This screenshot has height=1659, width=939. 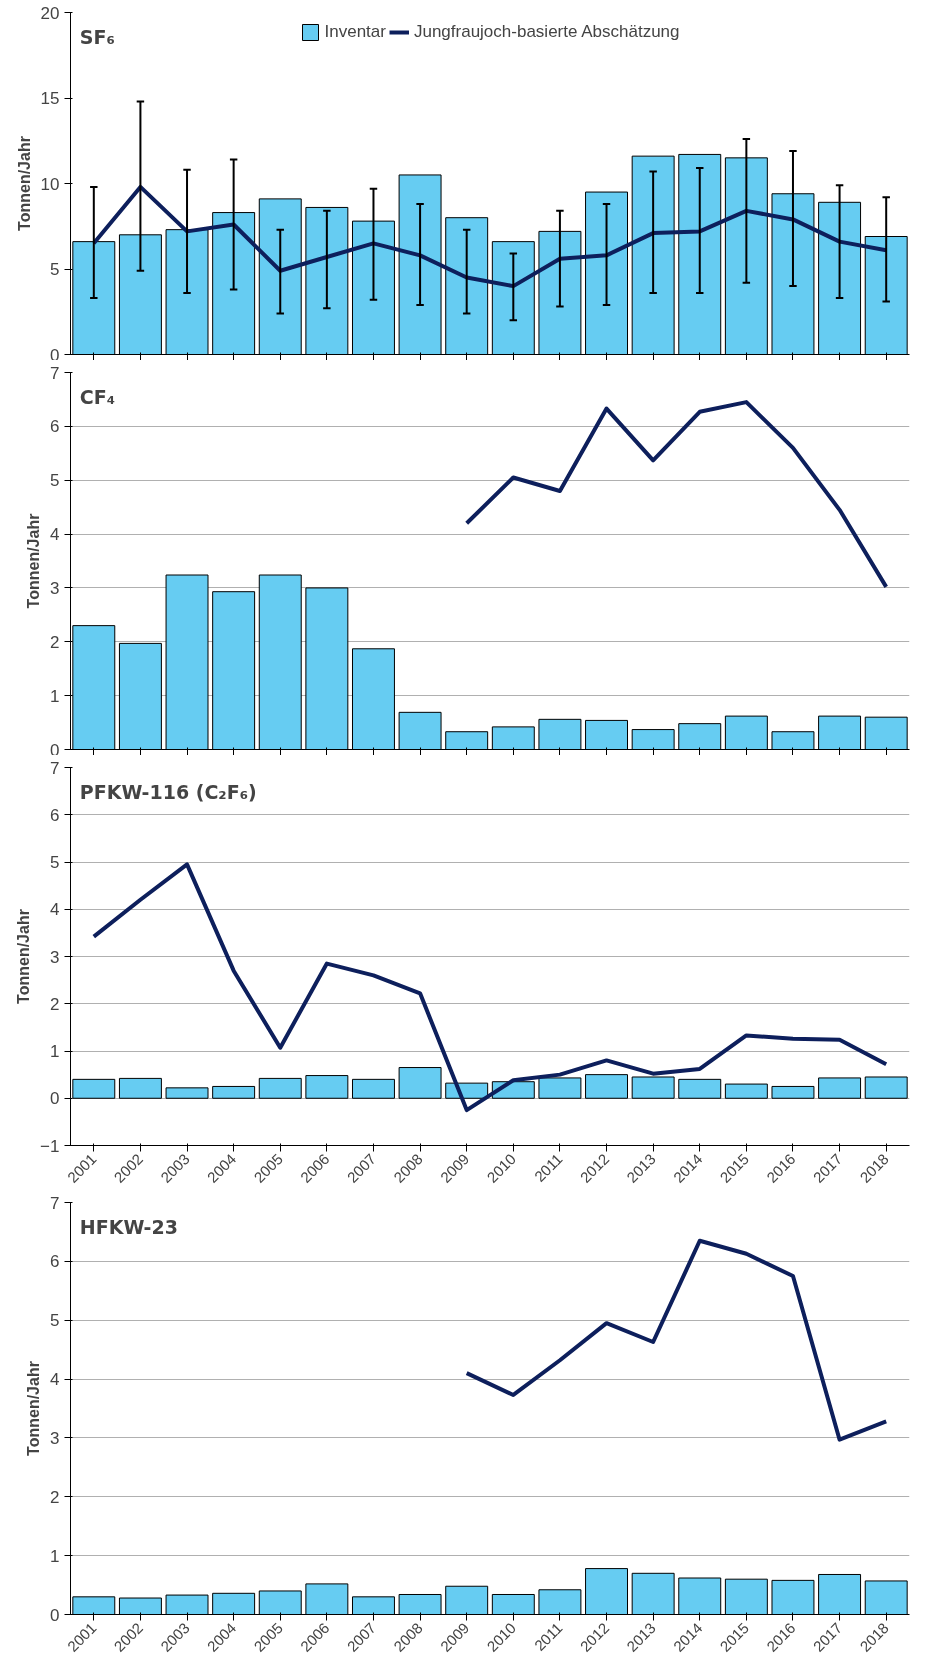 What do you see at coordinates (97, 36) in the screenshot?
I see `text: SF₆` at bounding box center [97, 36].